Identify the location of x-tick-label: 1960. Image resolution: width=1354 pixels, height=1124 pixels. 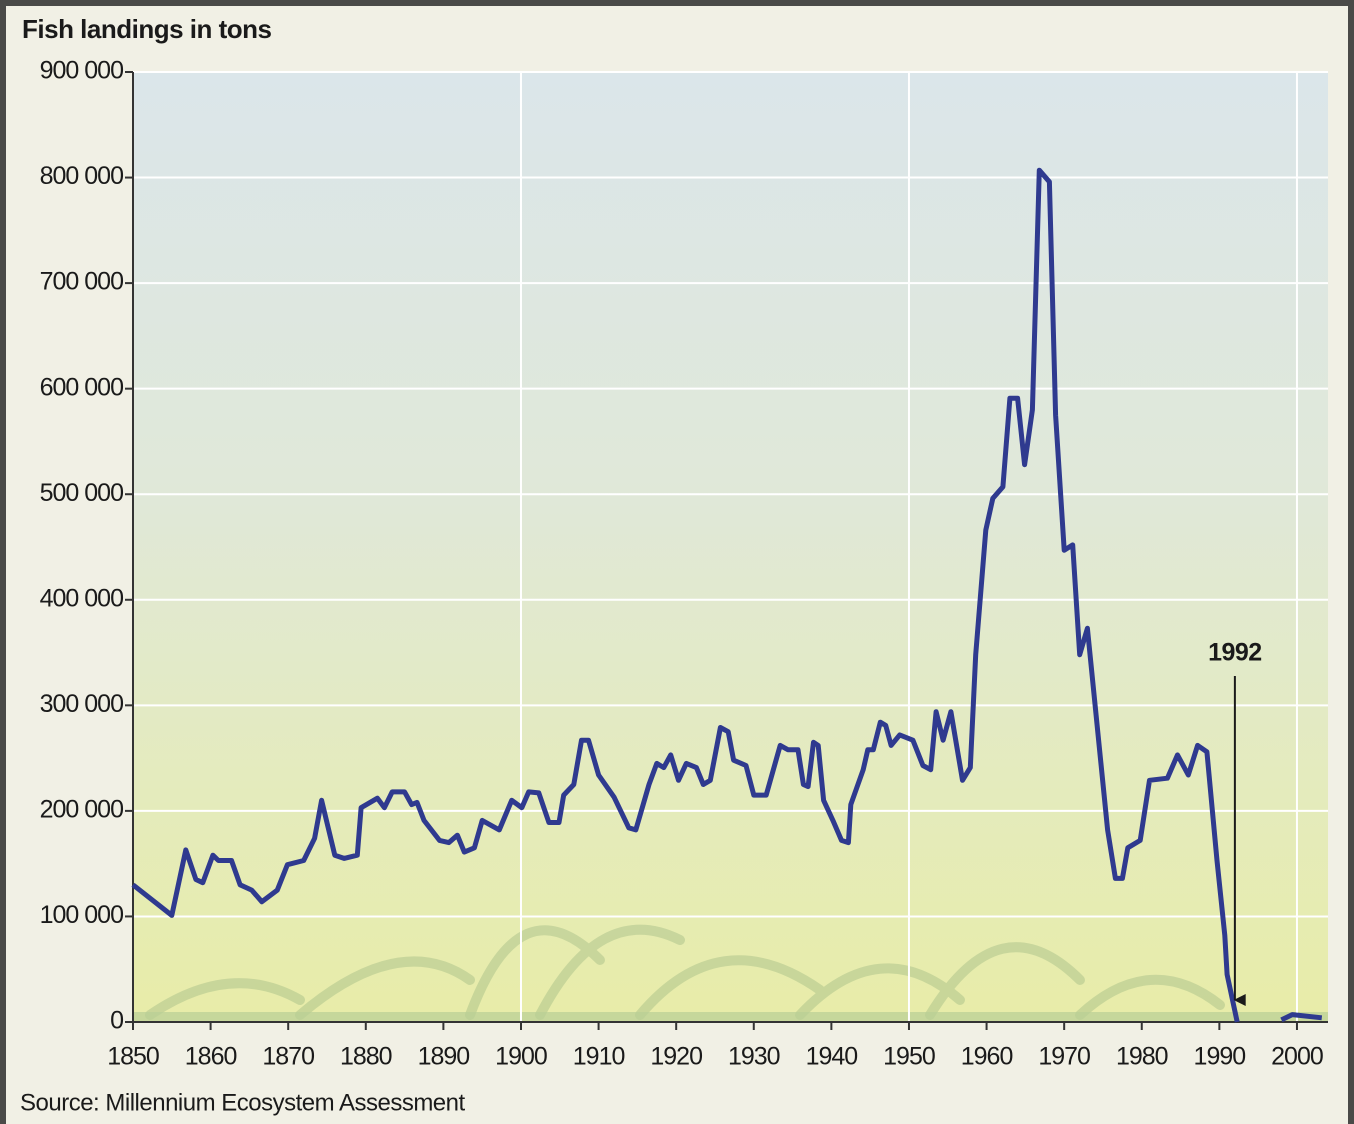
(987, 1057).